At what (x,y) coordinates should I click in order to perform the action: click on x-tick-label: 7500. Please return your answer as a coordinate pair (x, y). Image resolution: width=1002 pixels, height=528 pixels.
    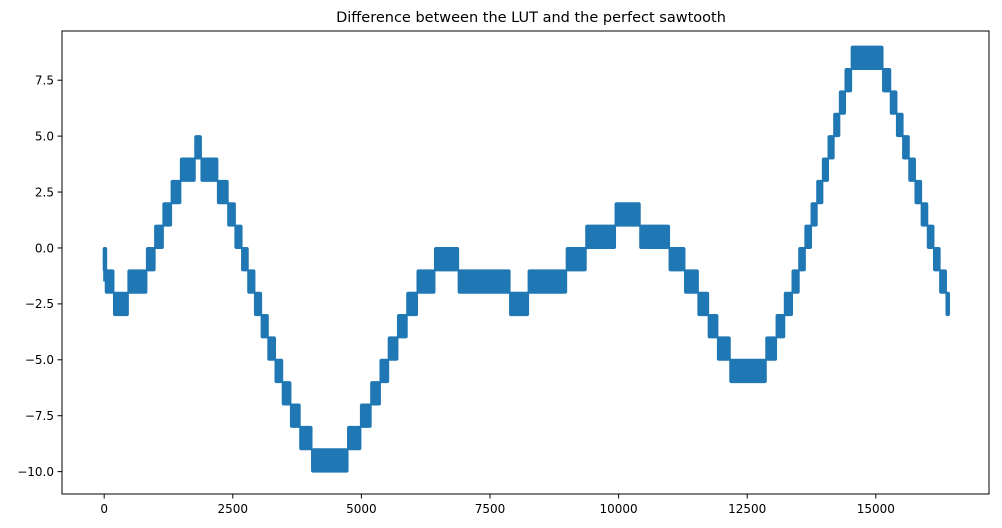
    Looking at the image, I should click on (490, 509).